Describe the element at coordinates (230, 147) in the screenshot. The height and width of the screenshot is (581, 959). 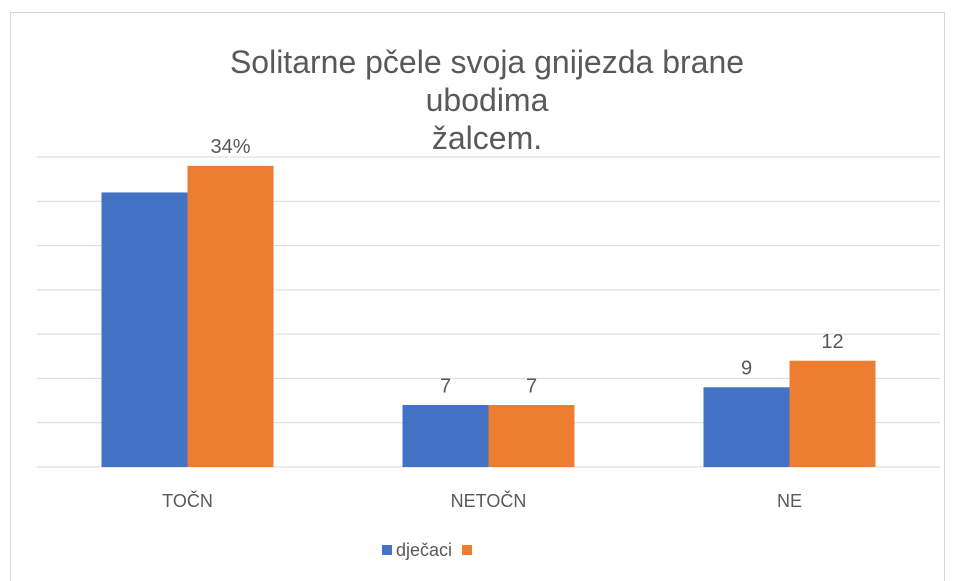
I see `data-label: 34%` at that location.